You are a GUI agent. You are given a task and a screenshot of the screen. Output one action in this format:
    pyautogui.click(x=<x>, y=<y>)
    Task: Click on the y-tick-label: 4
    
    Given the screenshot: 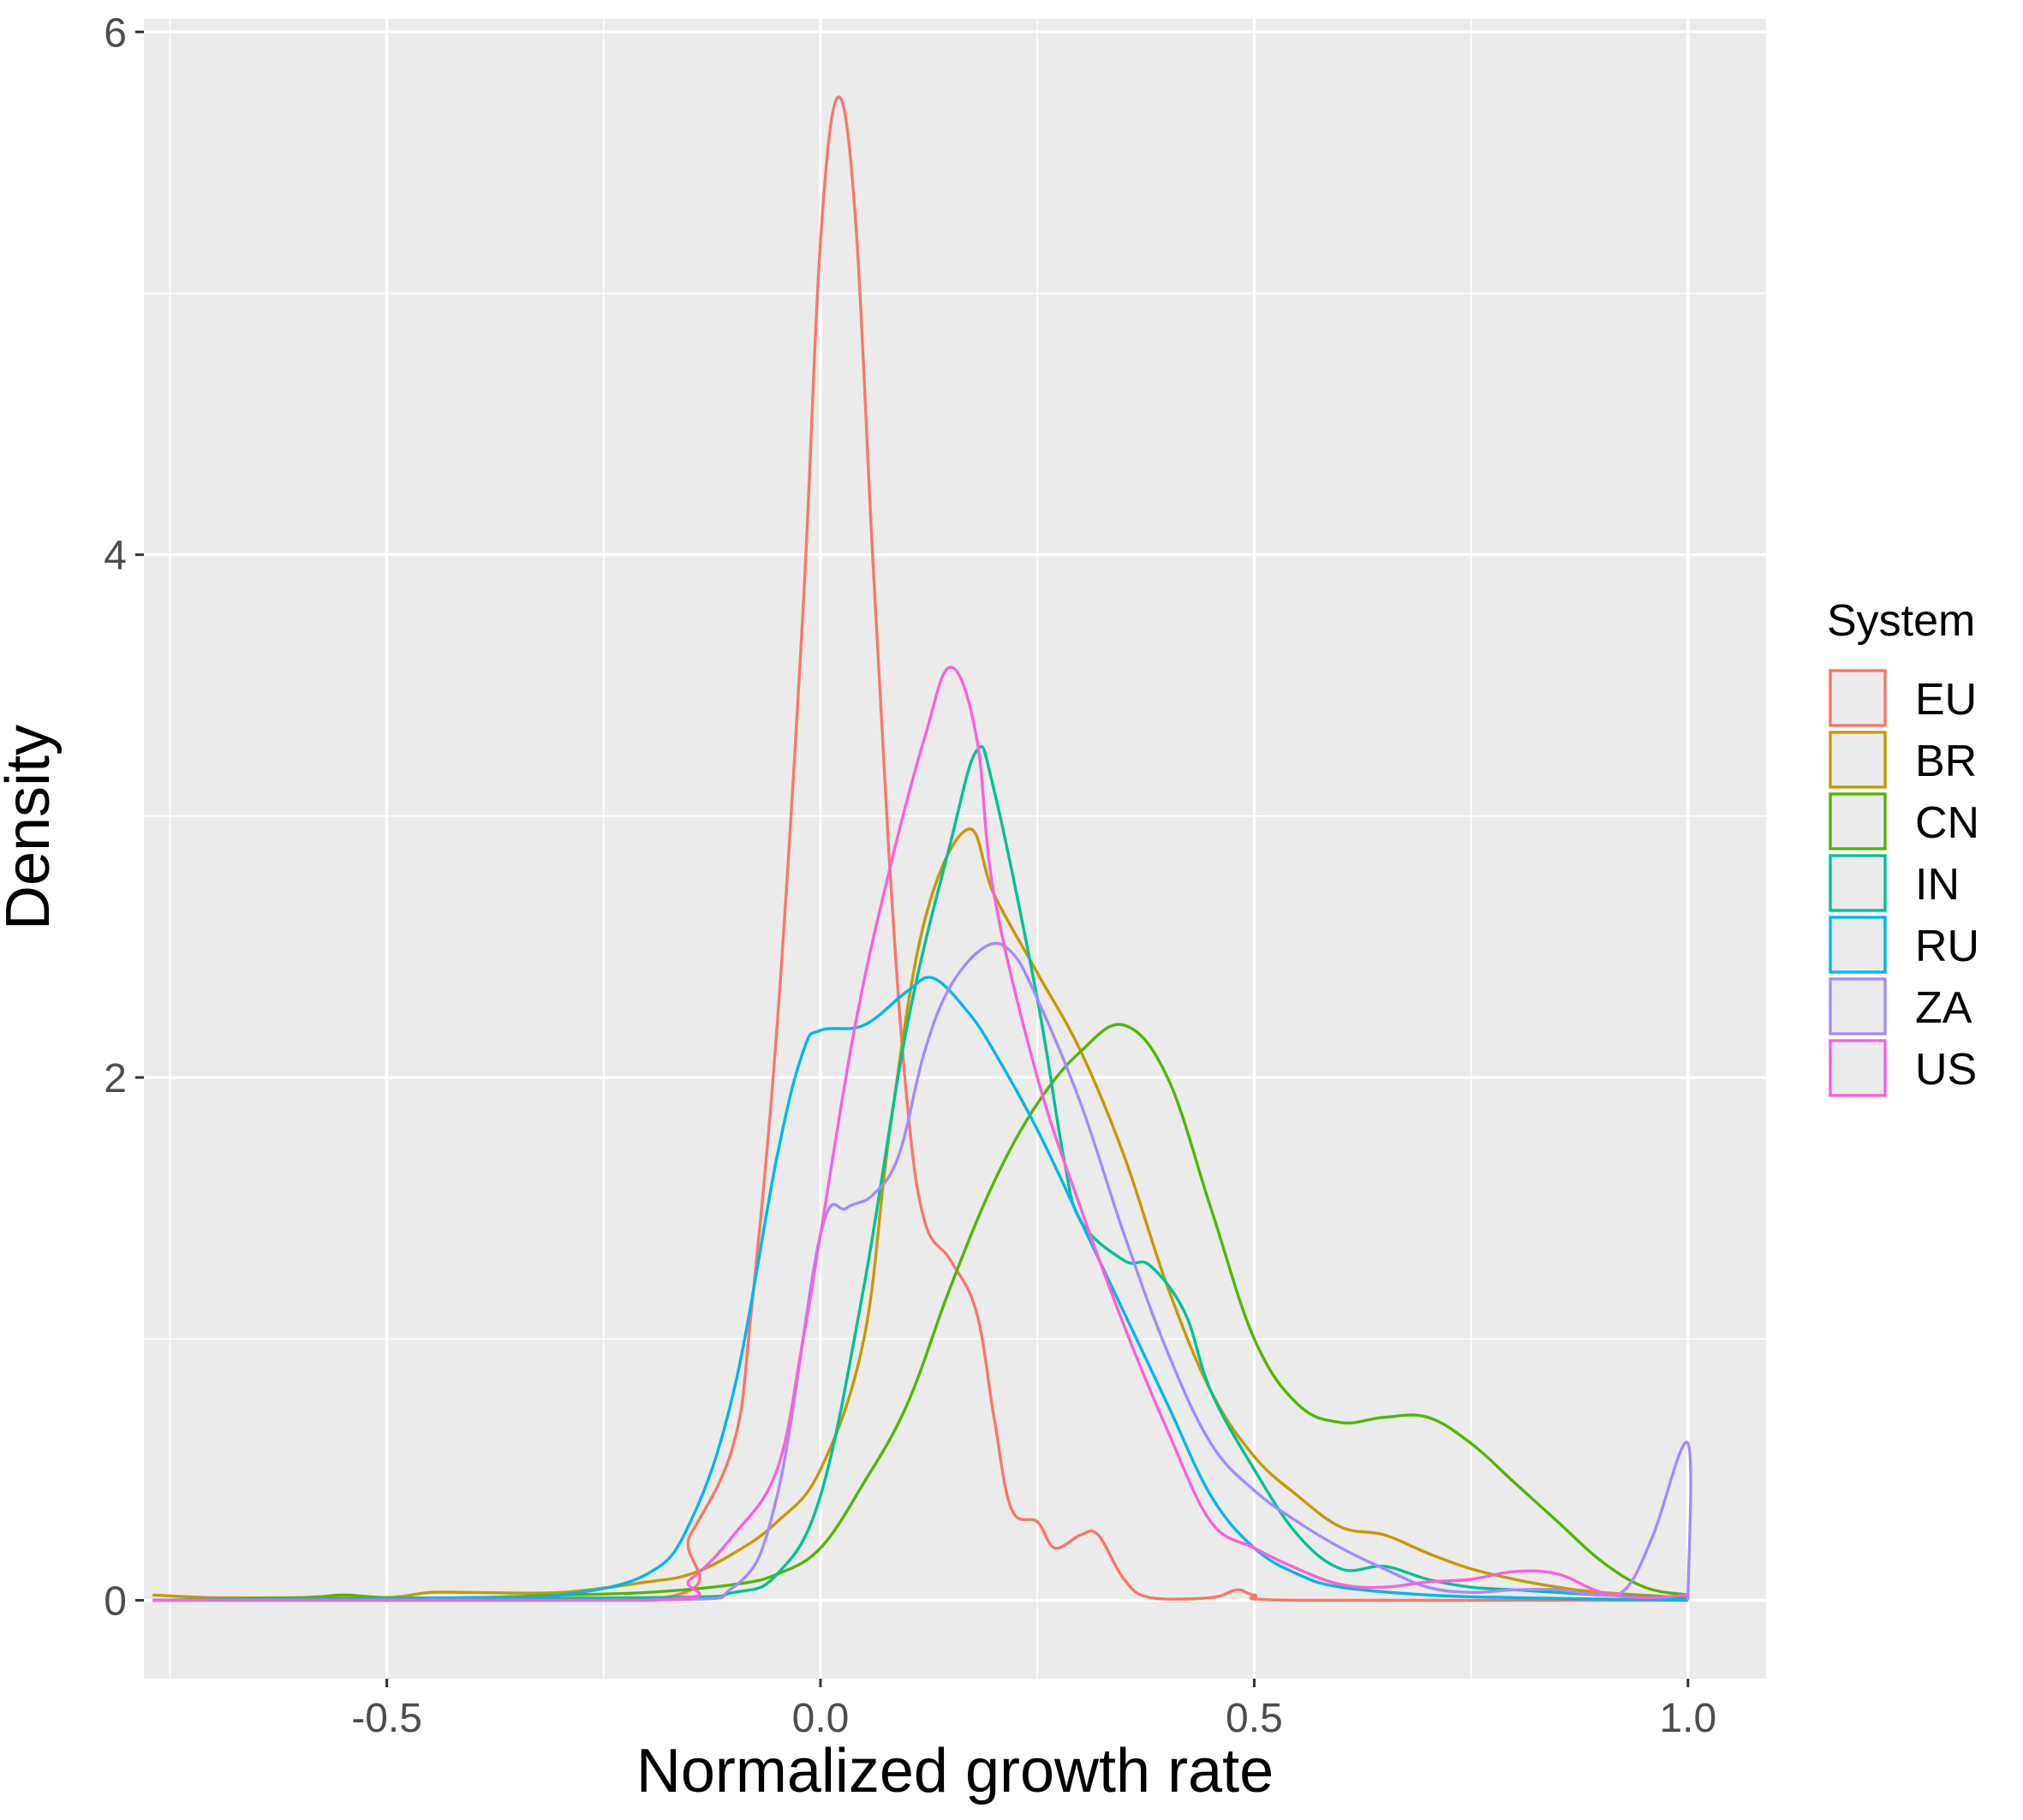 What is the action you would take?
    pyautogui.click(x=115, y=557)
    